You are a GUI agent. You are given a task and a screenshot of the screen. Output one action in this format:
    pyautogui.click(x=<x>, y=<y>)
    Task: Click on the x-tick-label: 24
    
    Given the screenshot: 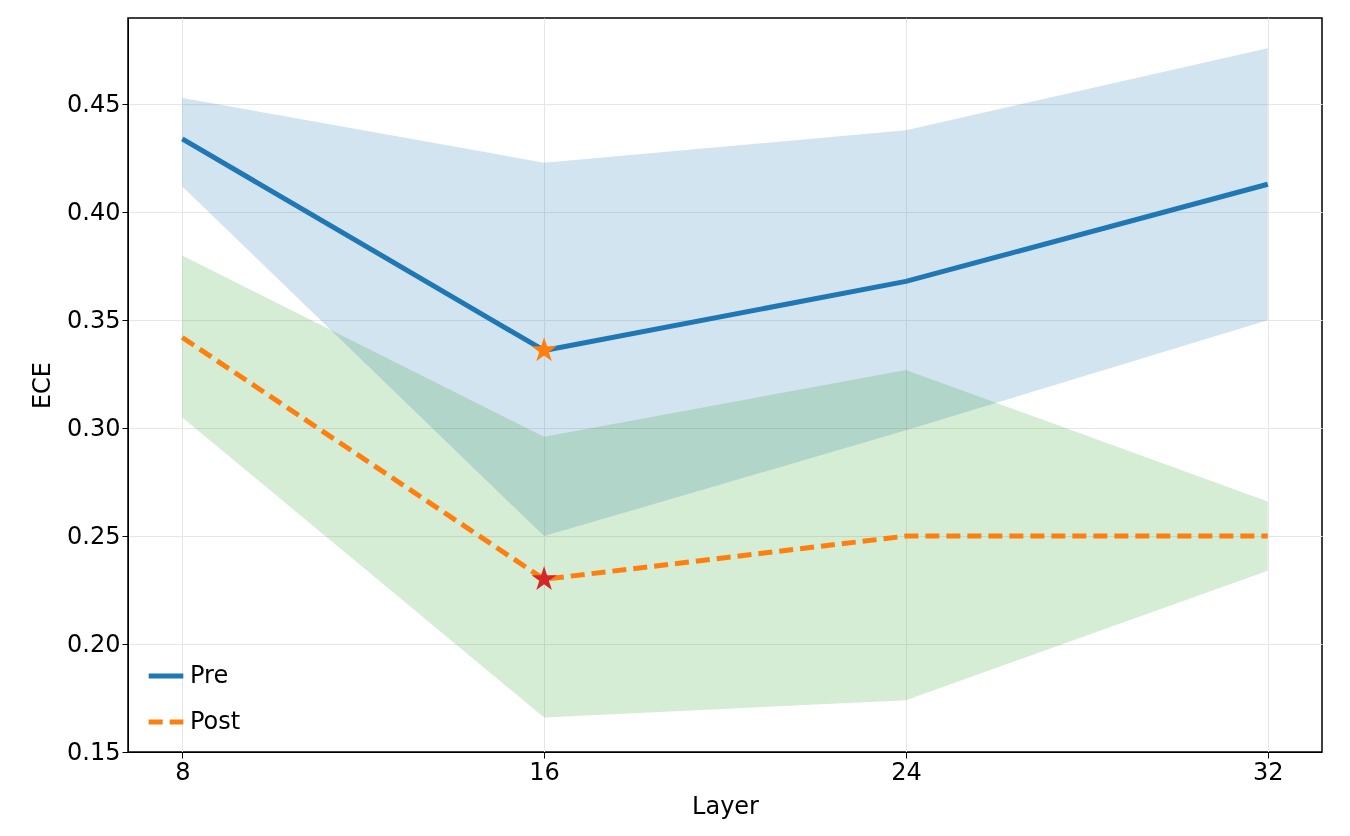 What is the action you would take?
    pyautogui.click(x=906, y=771)
    